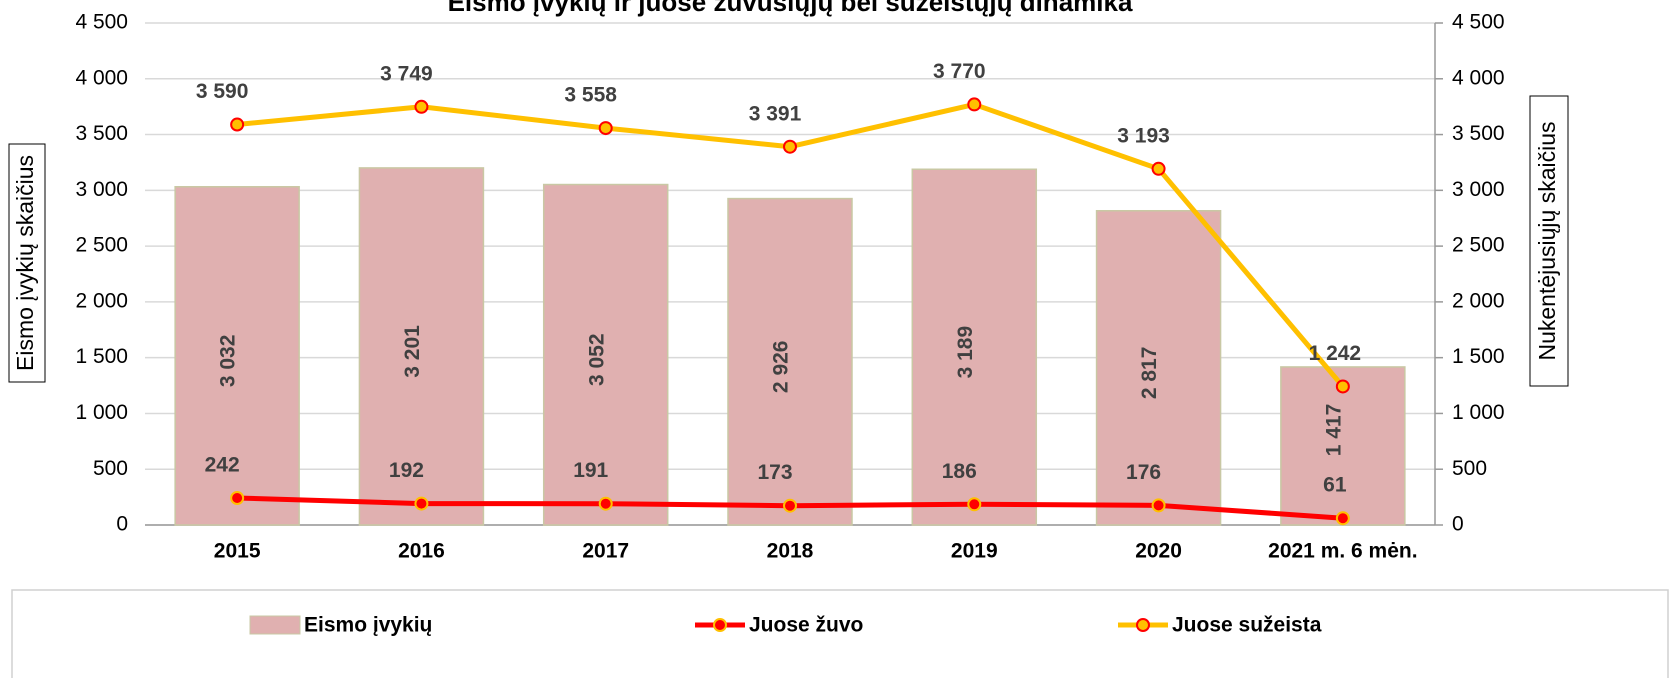  What do you see at coordinates (1335, 485) in the screenshot?
I see `line-value-label: 61` at bounding box center [1335, 485].